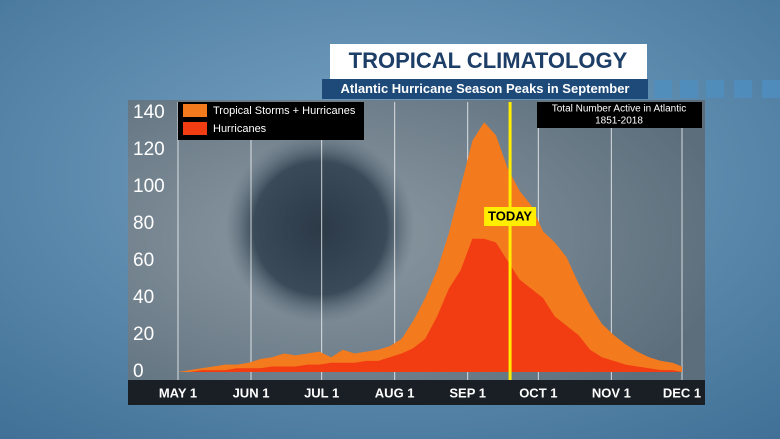  Describe the element at coordinates (682, 392) in the screenshot. I see `x-tick-label: DEC 1` at that location.